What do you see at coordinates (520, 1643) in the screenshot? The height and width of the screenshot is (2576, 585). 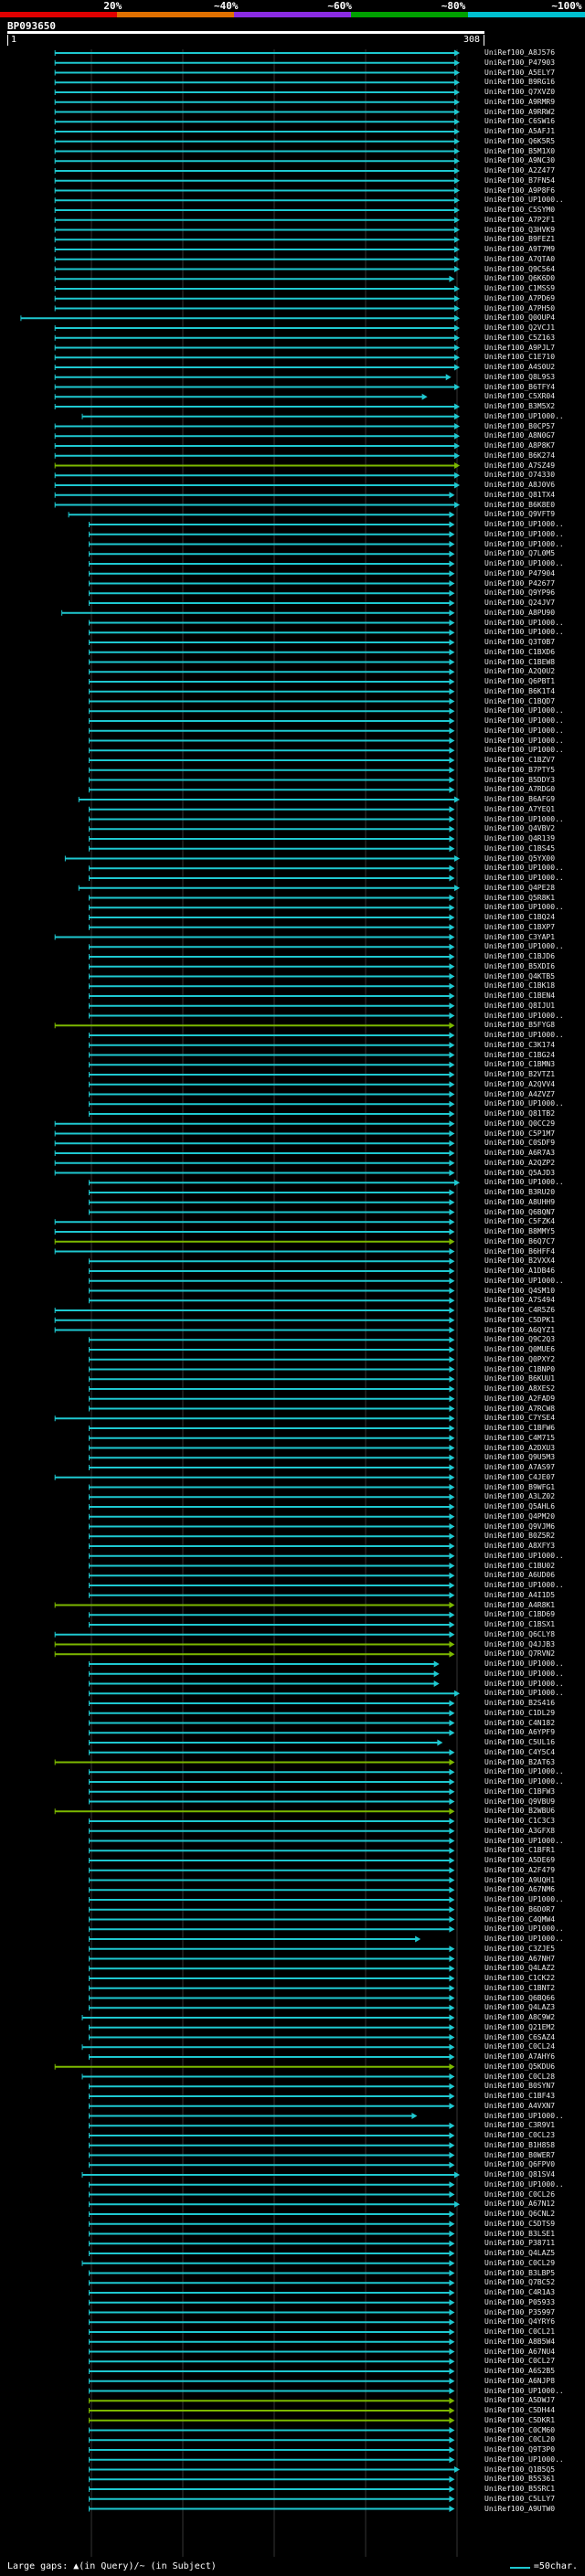 I see `hit-label: UniRef100_Q4JJB3` at bounding box center [520, 1643].